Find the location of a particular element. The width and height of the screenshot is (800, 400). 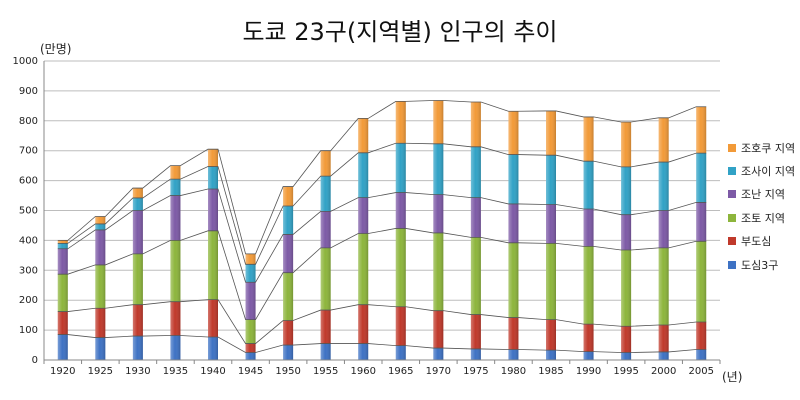

legend-label: 도심3구 is located at coordinates (760, 265).